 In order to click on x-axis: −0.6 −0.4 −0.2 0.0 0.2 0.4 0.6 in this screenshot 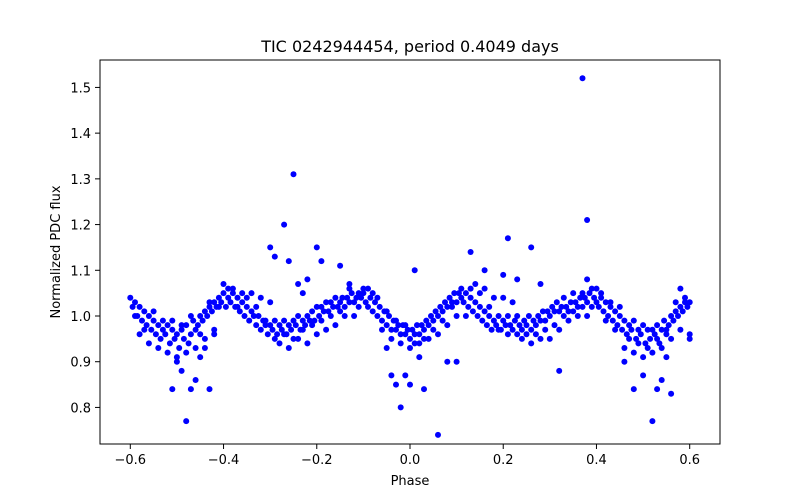, I will do `click(407, 456)`.